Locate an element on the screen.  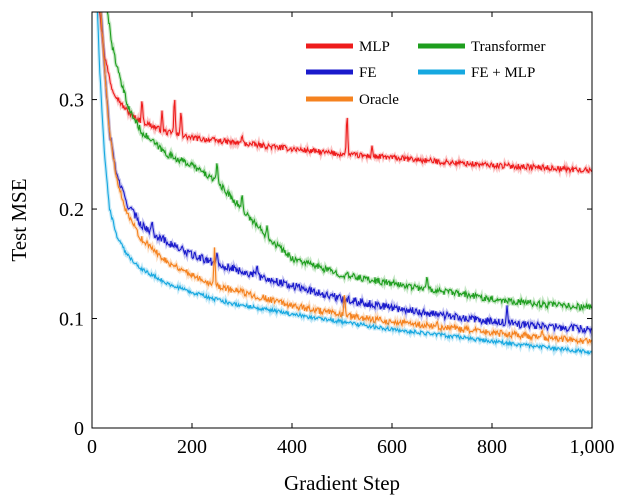
x-tick-label: 1,000 is located at coordinates (592, 447).